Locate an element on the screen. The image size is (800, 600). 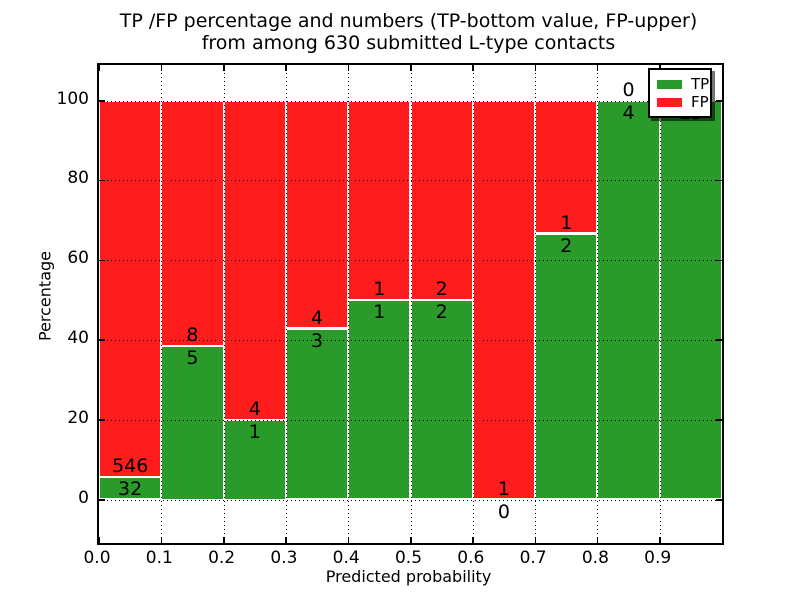
x-tick-label-0.4: 0.4 is located at coordinates (346, 558).